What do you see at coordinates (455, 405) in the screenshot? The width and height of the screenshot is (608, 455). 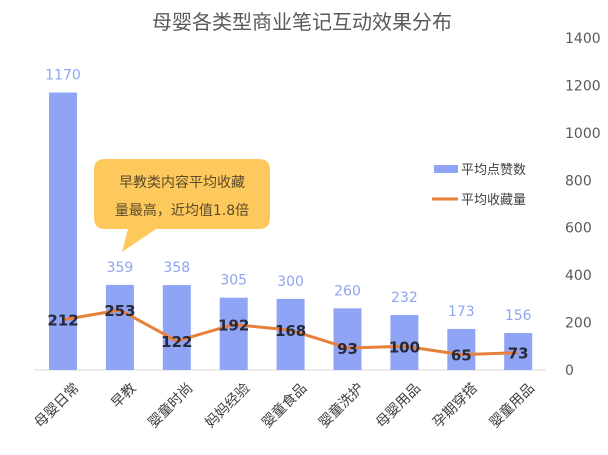 I see `x-tick-label: 孕期穿搭` at bounding box center [455, 405].